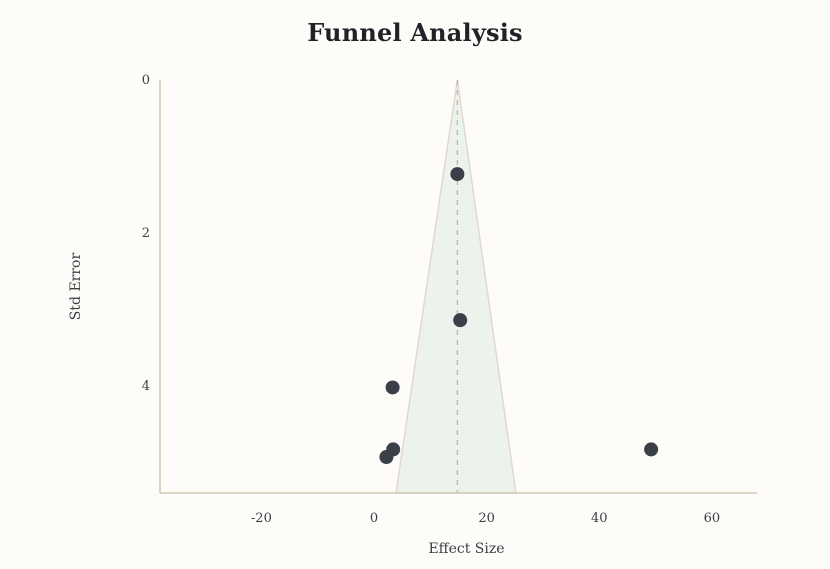  Describe the element at coordinates (261, 518) in the screenshot. I see `x-tick-label: -20` at that location.